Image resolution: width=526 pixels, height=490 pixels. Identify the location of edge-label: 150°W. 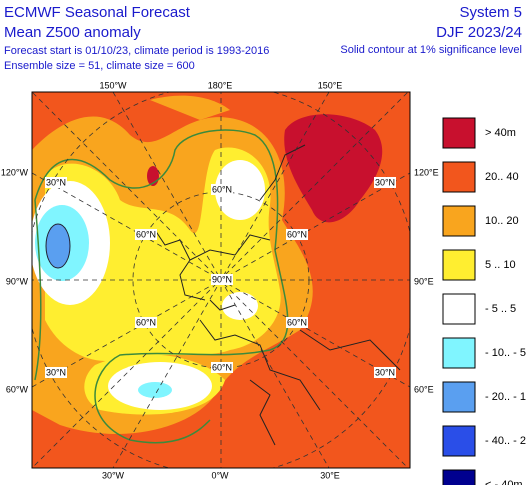
(113, 85).